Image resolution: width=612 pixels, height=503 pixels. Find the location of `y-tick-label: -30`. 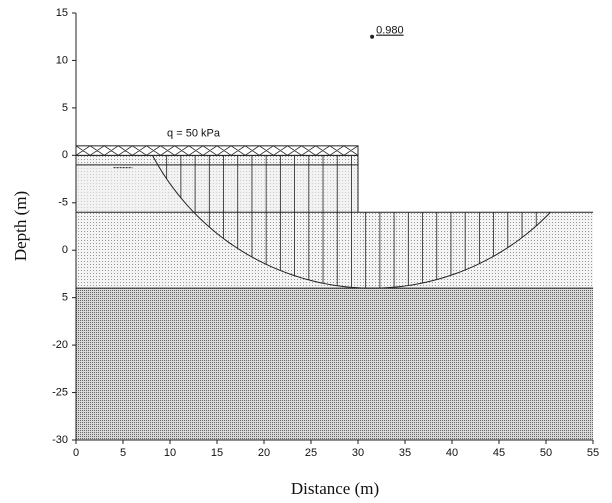

y-tick-label: -30 is located at coordinates (60, 440).